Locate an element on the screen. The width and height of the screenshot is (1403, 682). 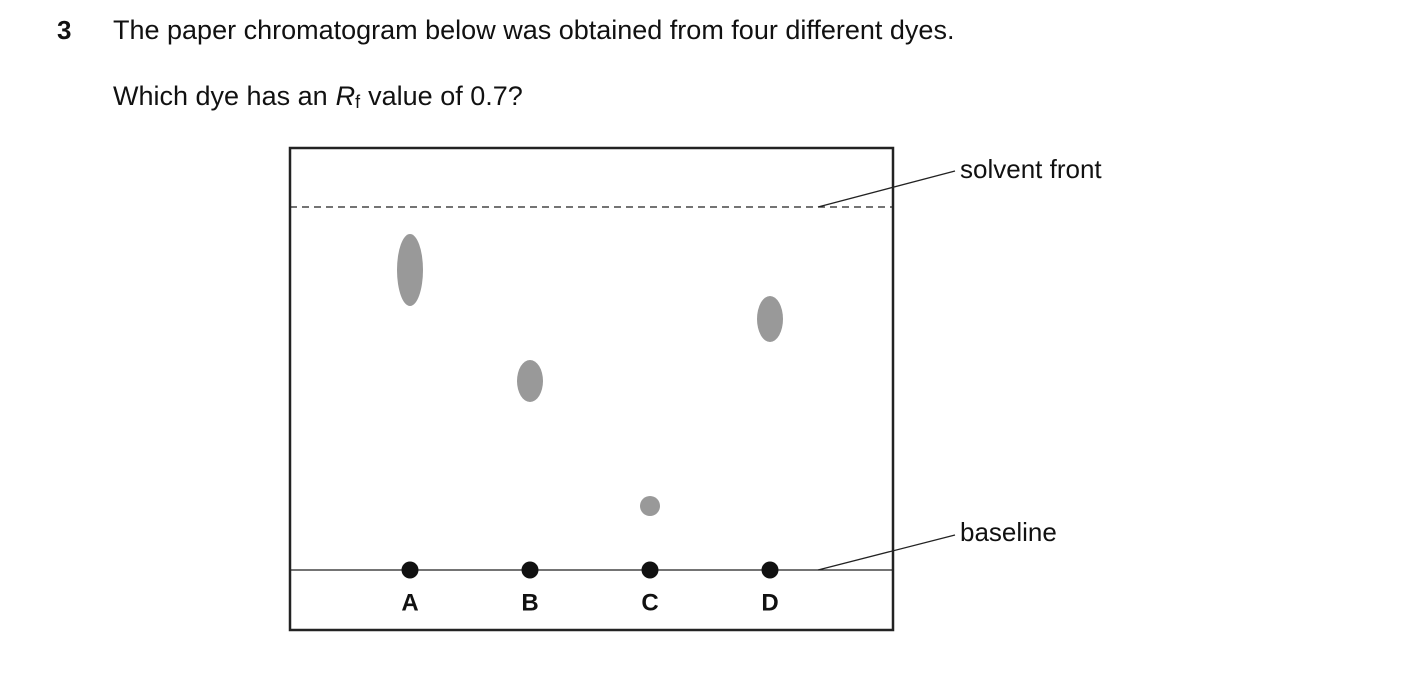
dye-label: D is located at coordinates (769, 602).